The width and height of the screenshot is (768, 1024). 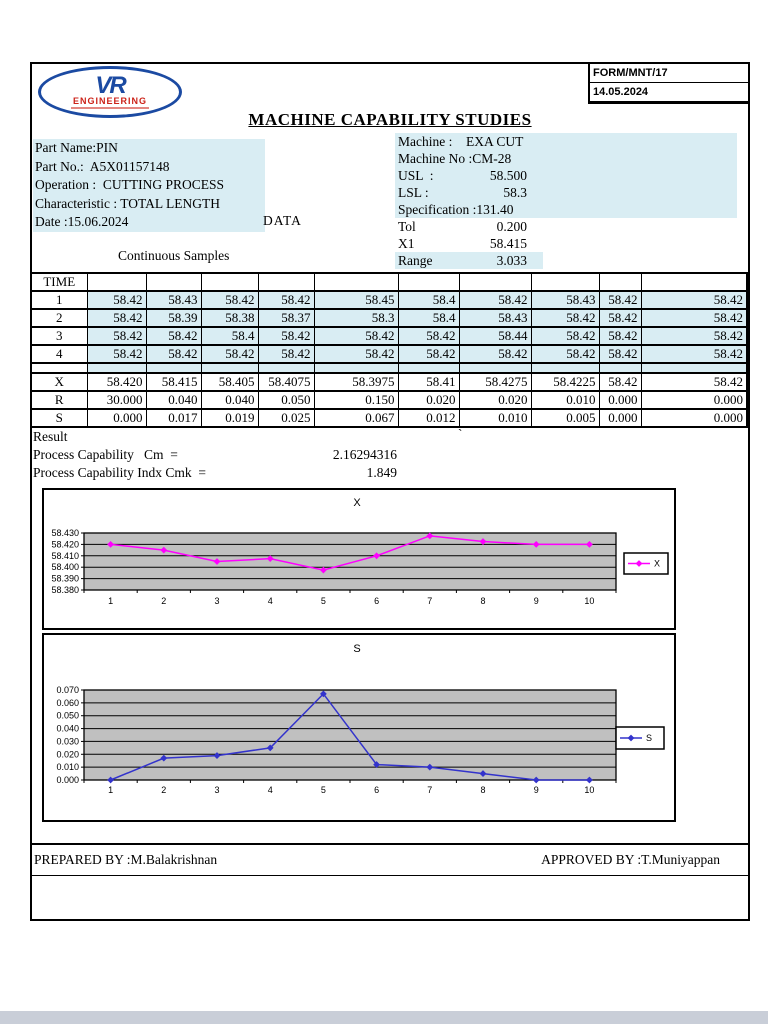 What do you see at coordinates (65, 533) in the screenshot?
I see `y-tick-label: 58.430` at bounding box center [65, 533].